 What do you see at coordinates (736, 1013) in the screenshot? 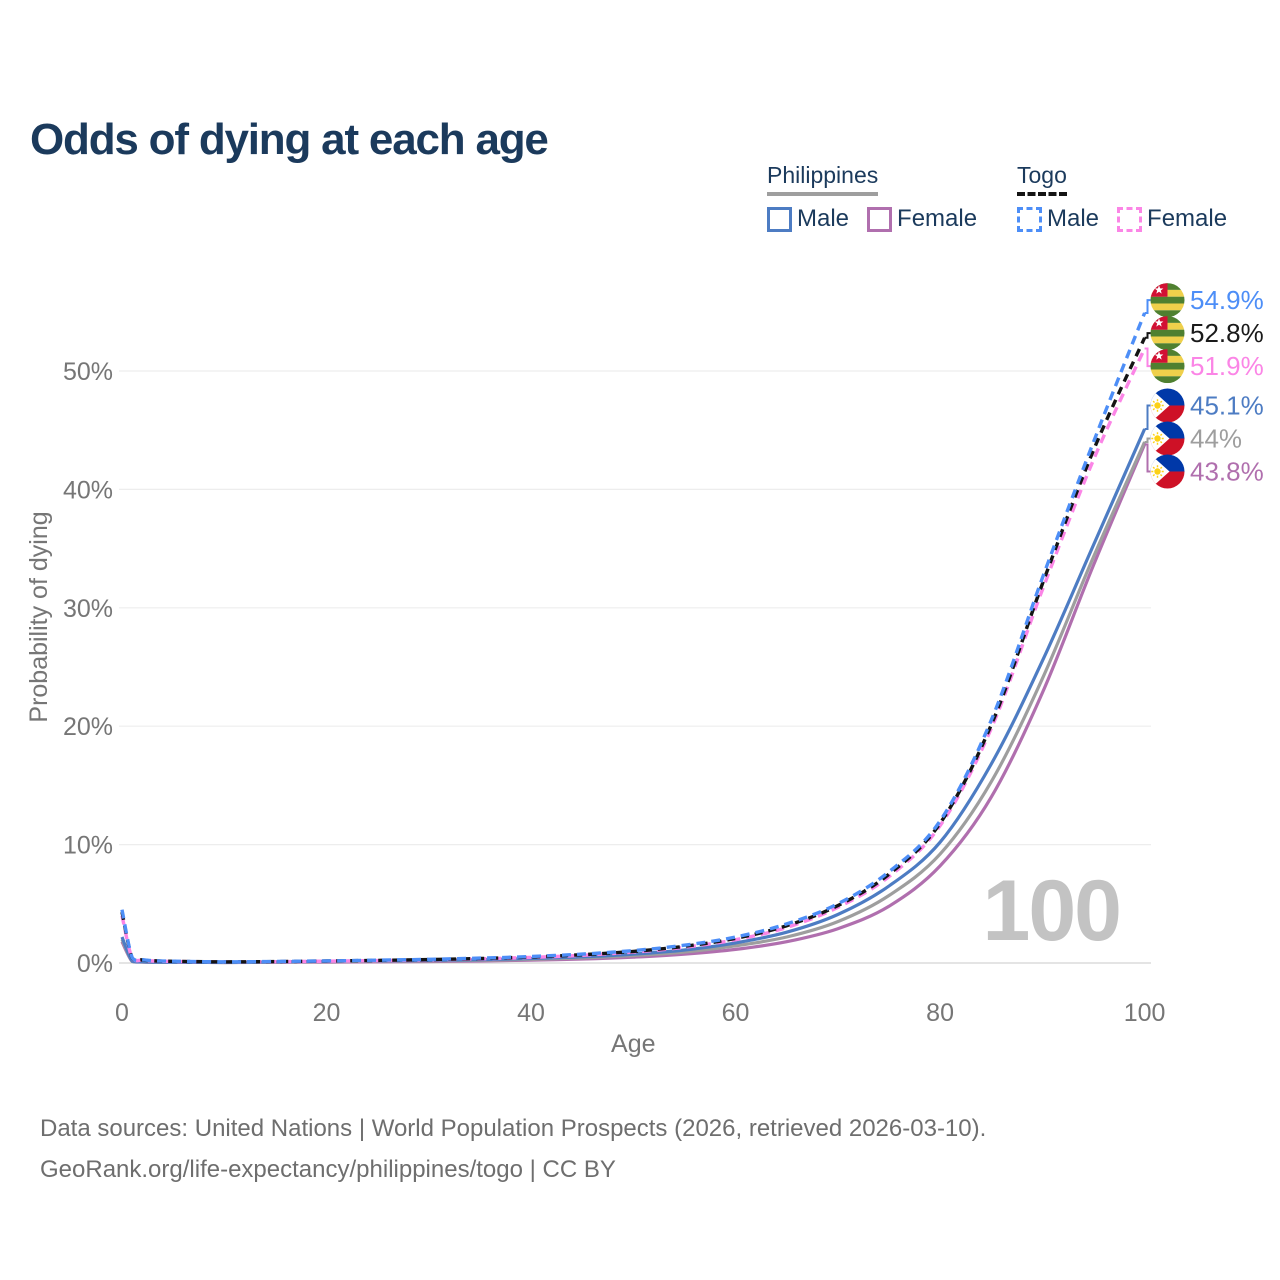
I see `x-tick-label: 60` at bounding box center [736, 1013].